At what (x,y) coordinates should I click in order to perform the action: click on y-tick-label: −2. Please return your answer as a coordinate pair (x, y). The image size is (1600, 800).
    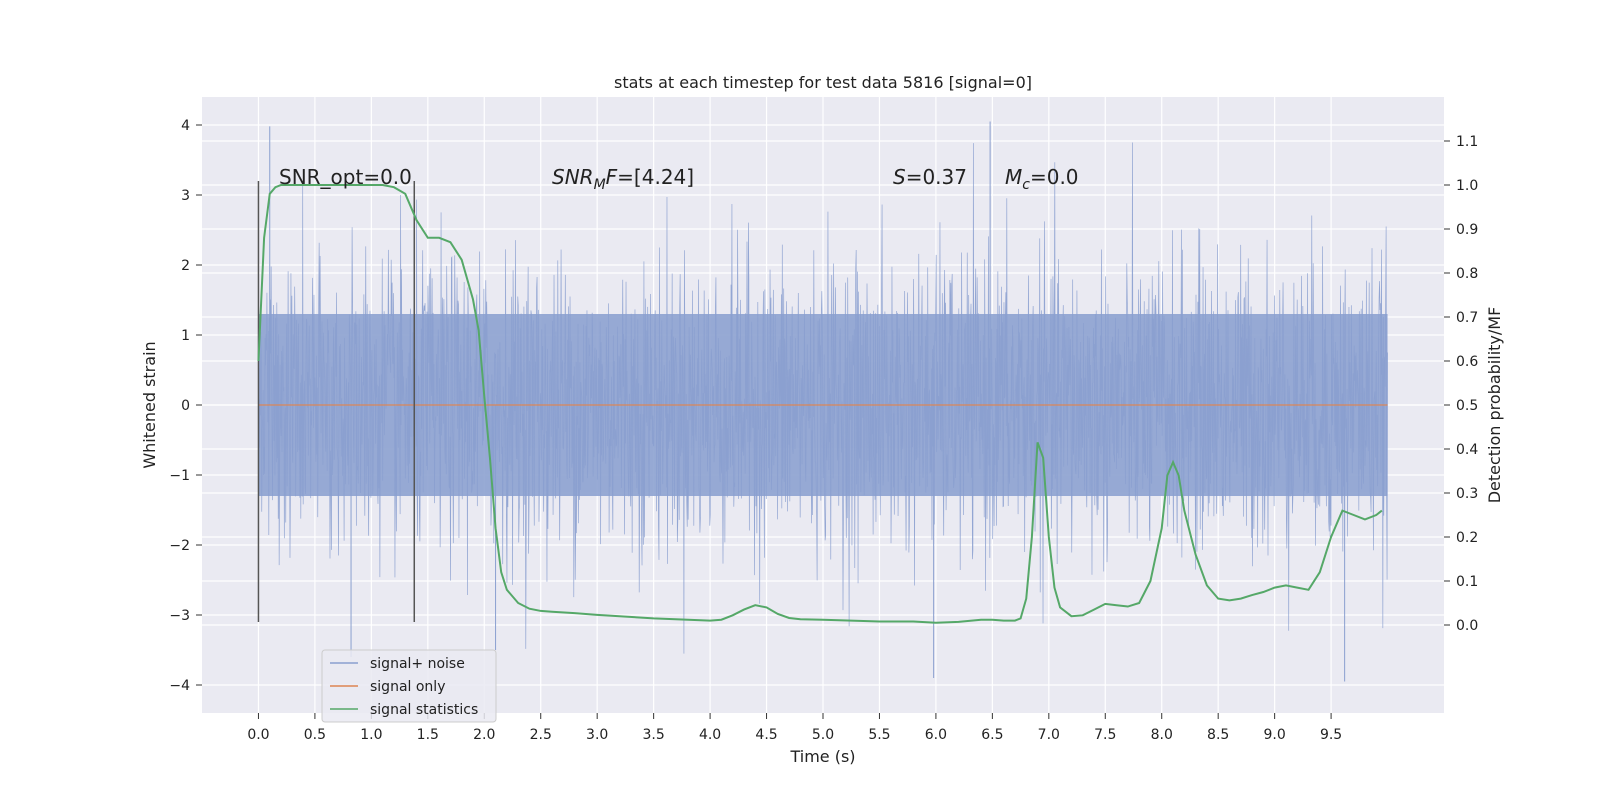
    Looking at the image, I should click on (179, 546).